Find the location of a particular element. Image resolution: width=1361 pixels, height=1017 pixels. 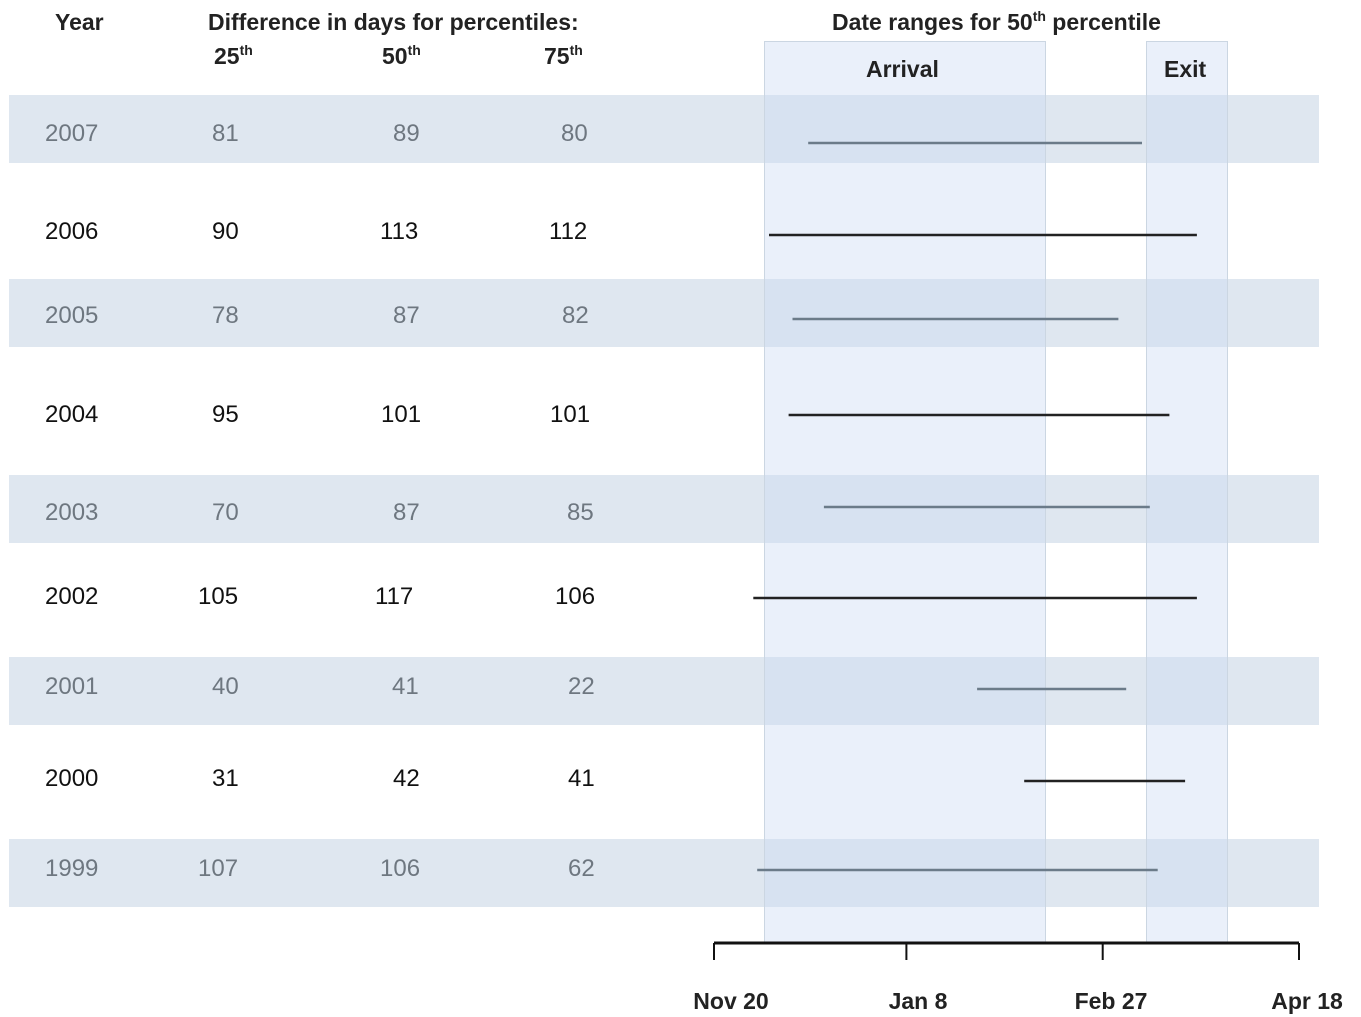

p25-cell: 70 is located at coordinates (225, 512).